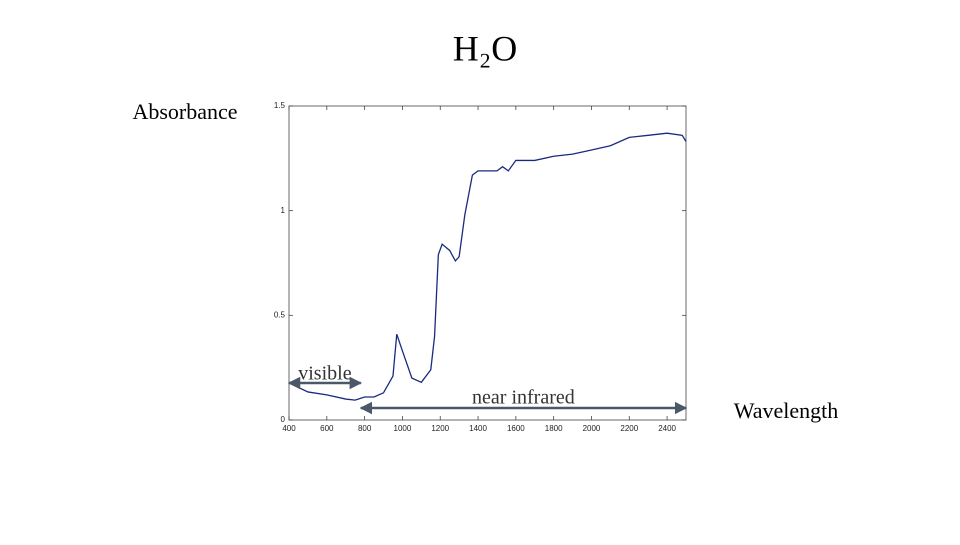 The image size is (960, 545). What do you see at coordinates (184, 111) in the screenshot?
I see `y-axis-label: Absorbance` at bounding box center [184, 111].